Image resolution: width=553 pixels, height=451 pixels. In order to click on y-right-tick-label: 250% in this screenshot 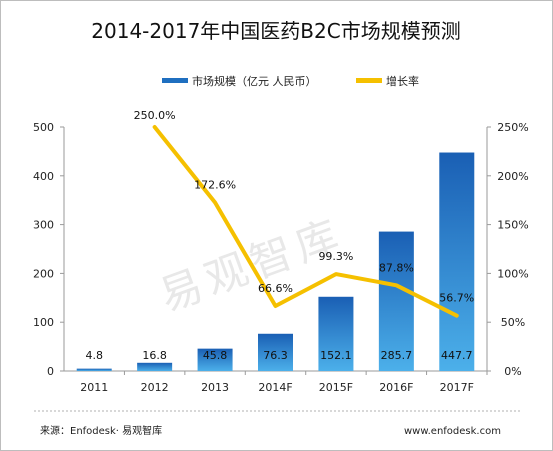, I will do `click(512, 127)`.